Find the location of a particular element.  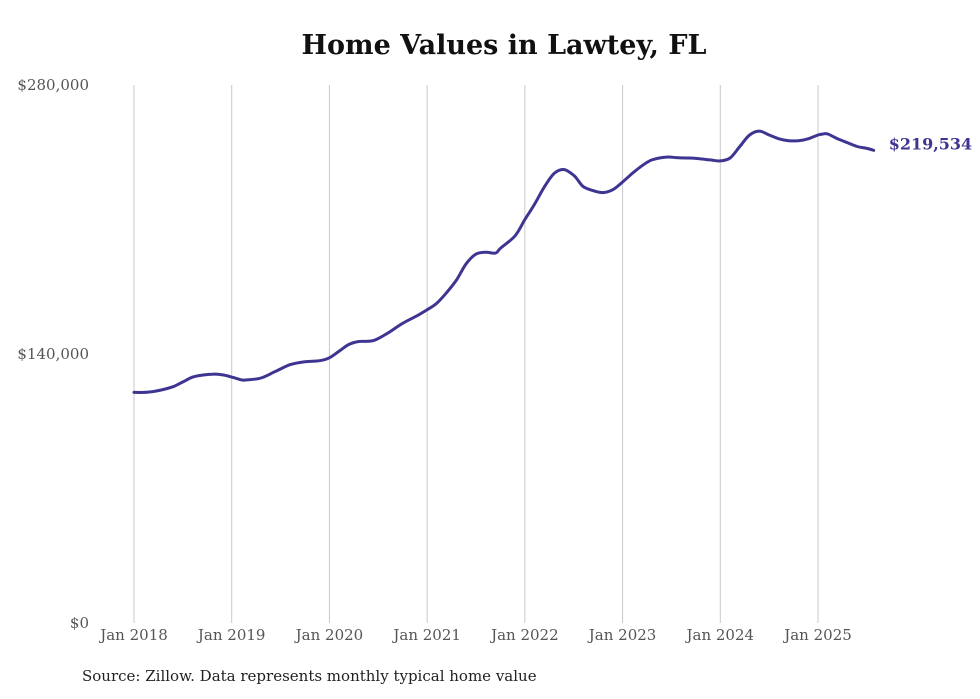

x-tick-label: Jan 2024 is located at coordinates (720, 635).